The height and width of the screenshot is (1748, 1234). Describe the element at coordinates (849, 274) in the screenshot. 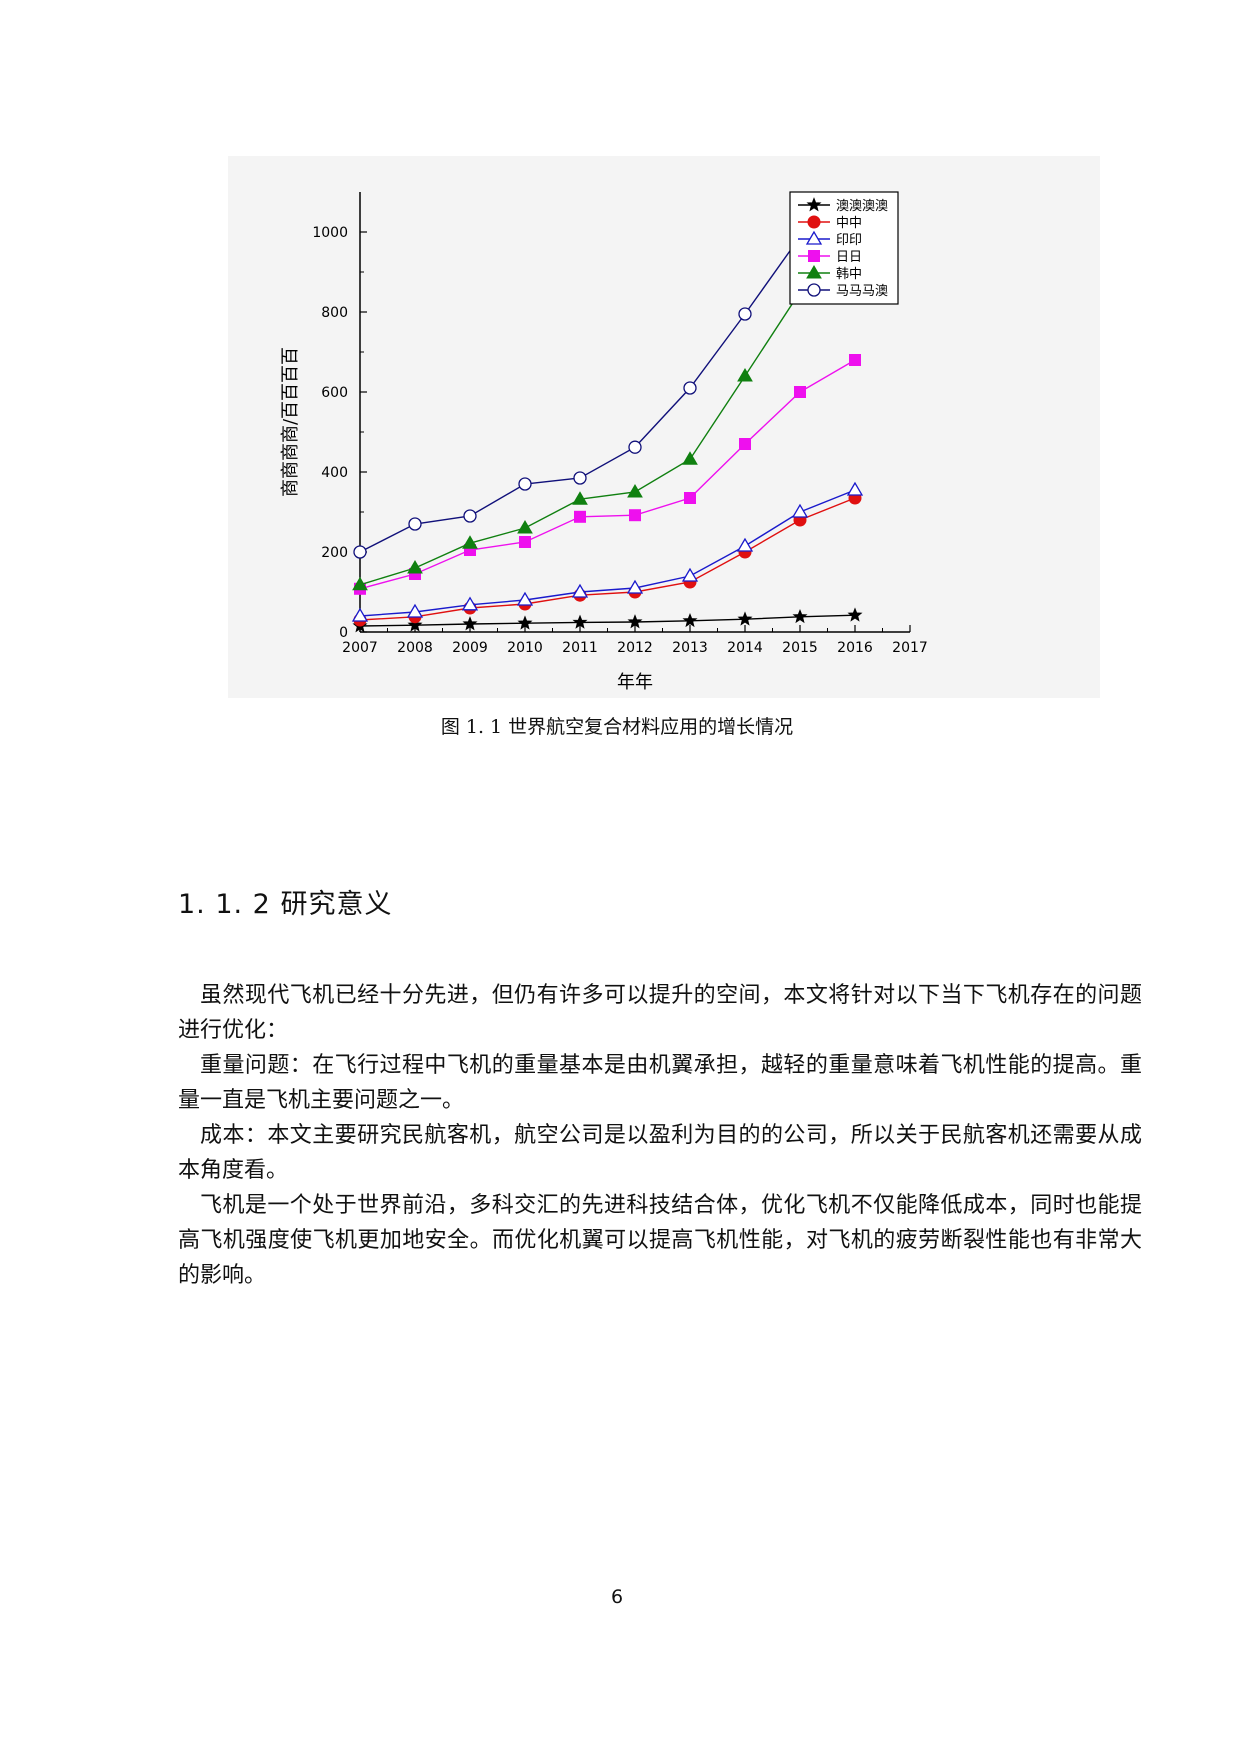

I see `legend-label: 韩中` at that location.